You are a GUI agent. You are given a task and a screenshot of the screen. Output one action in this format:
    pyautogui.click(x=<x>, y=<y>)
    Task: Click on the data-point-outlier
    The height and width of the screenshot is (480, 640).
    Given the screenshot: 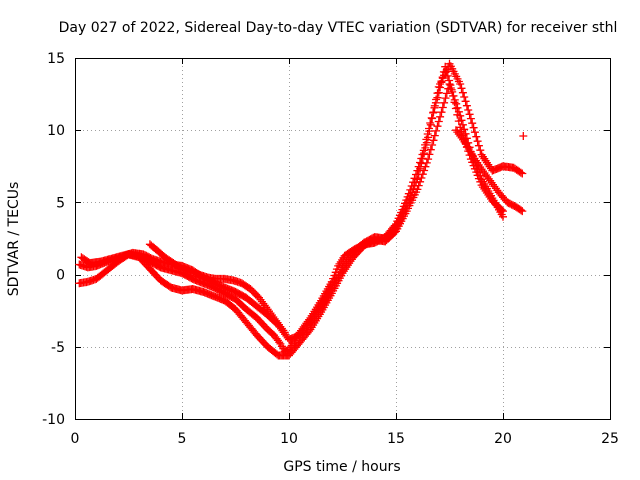 What is the action you would take?
    pyautogui.click(x=523, y=136)
    